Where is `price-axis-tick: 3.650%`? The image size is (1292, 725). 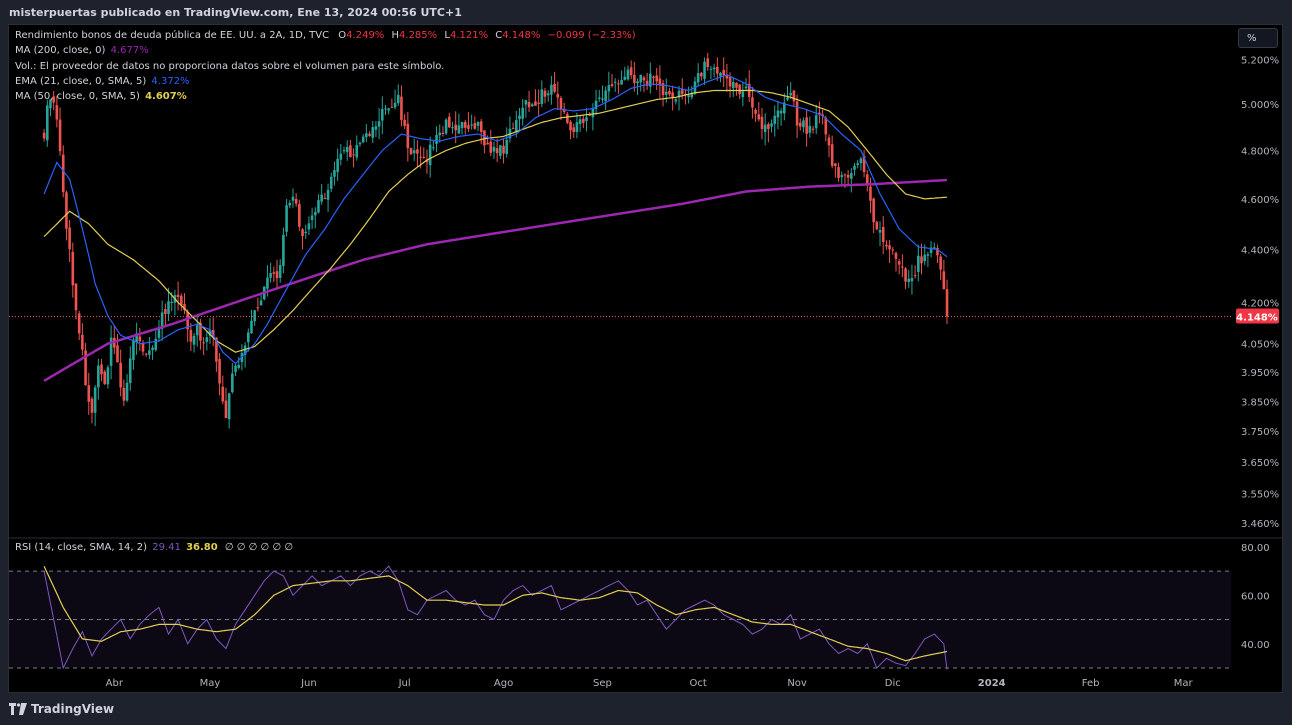 price-axis-tick: 3.650% is located at coordinates (1260, 463).